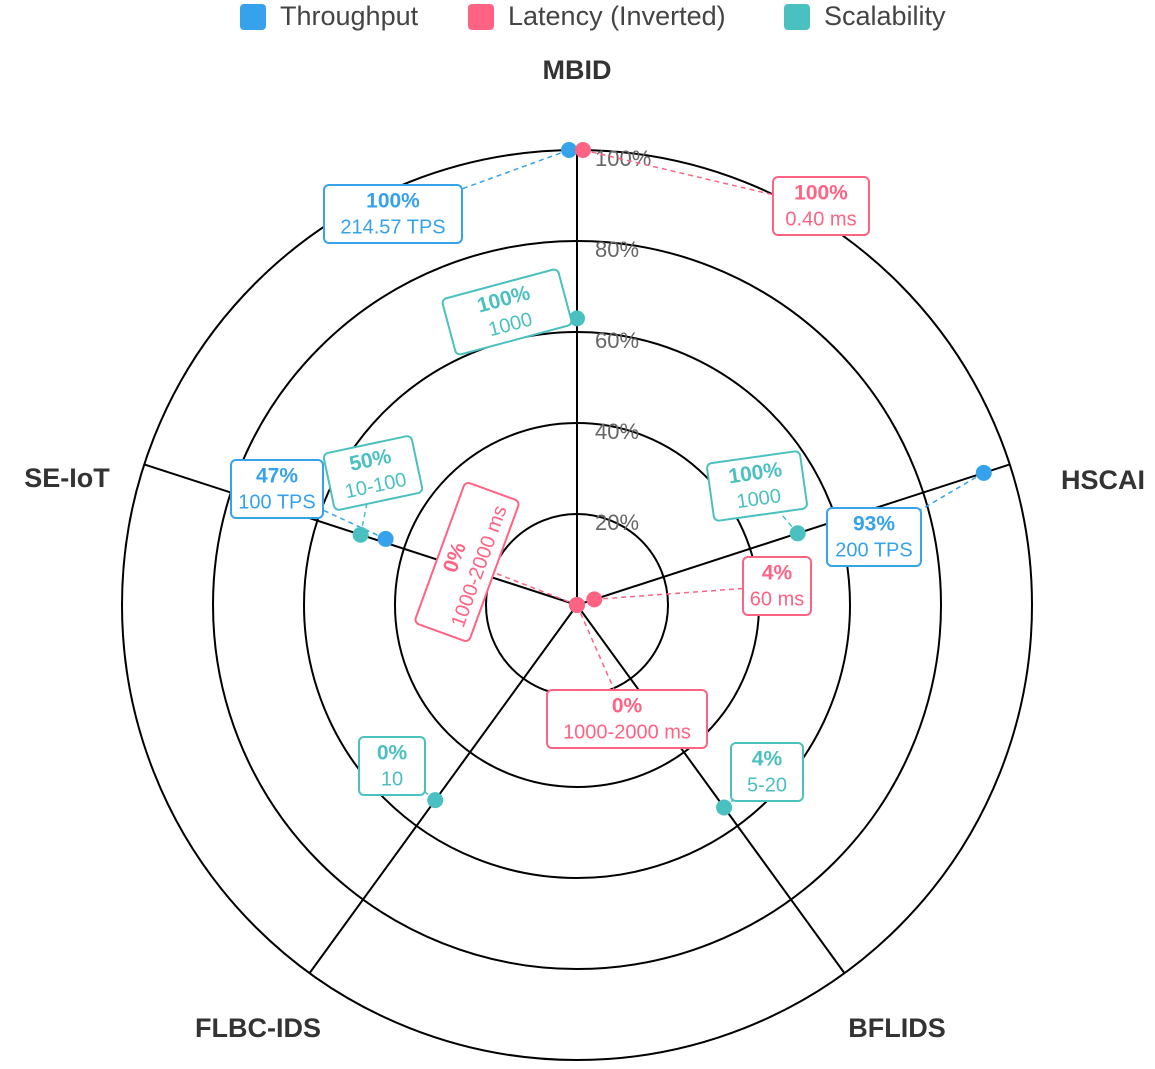 This screenshot has height=1069, width=1155. What do you see at coordinates (885, 16) in the screenshot?
I see `legend-label: Scalability` at bounding box center [885, 16].